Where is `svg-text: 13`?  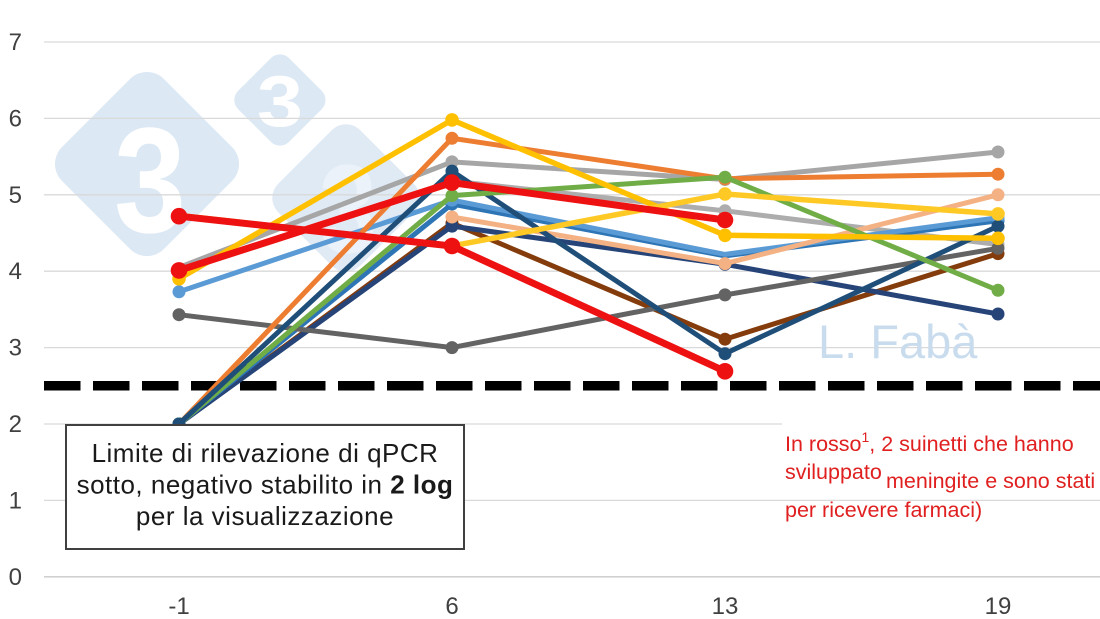 svg-text: 13 is located at coordinates (725, 606).